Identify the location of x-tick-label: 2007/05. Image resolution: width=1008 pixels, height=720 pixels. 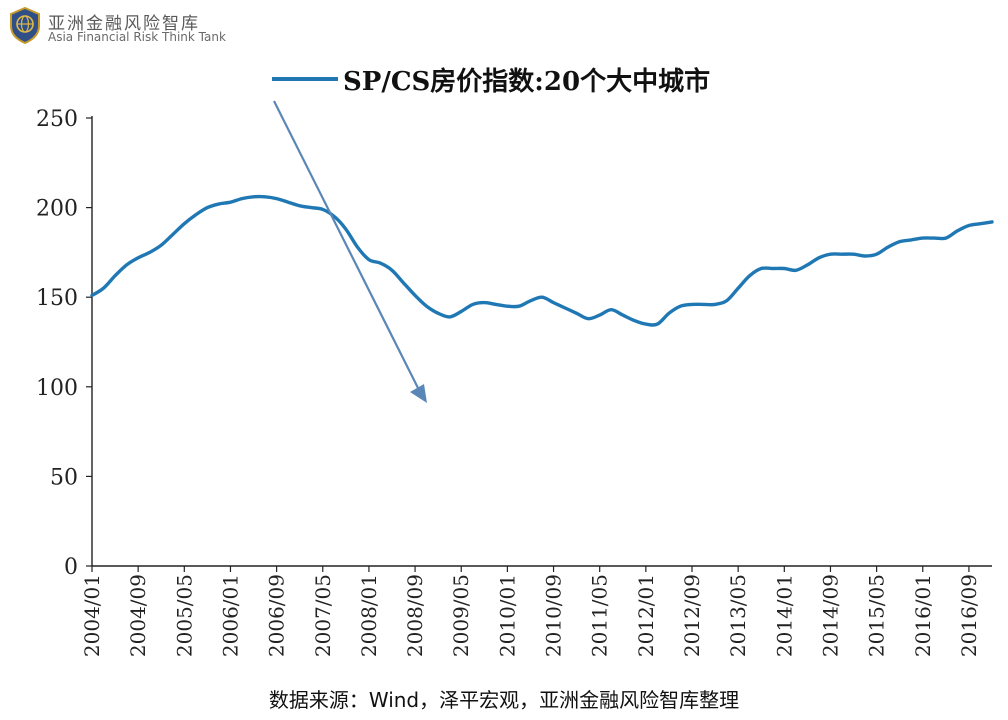
(323, 615).